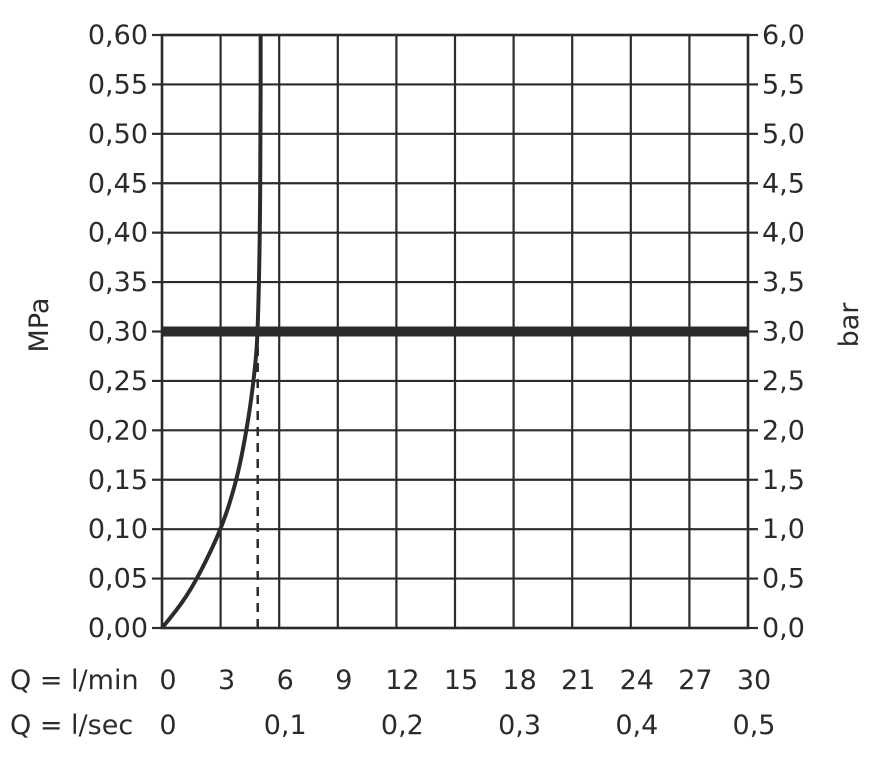  Describe the element at coordinates (39, 325) in the screenshot. I see `y-axis-title-left: MPa` at that location.